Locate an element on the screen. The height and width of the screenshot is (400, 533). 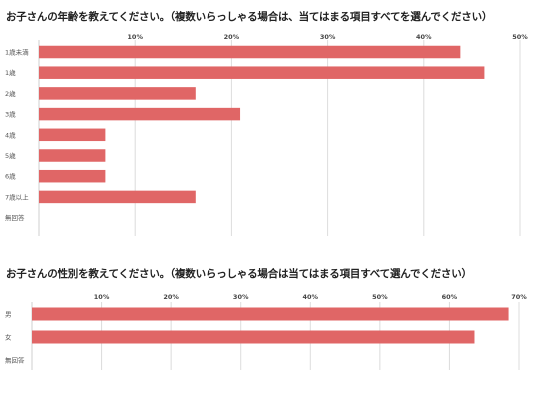
category-label: 女 is located at coordinates (8, 337).